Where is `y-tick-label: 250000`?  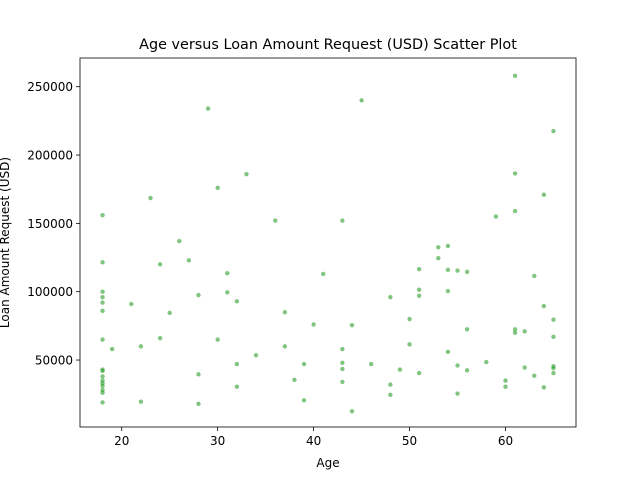 y-tick-label: 250000 is located at coordinates (50, 87).